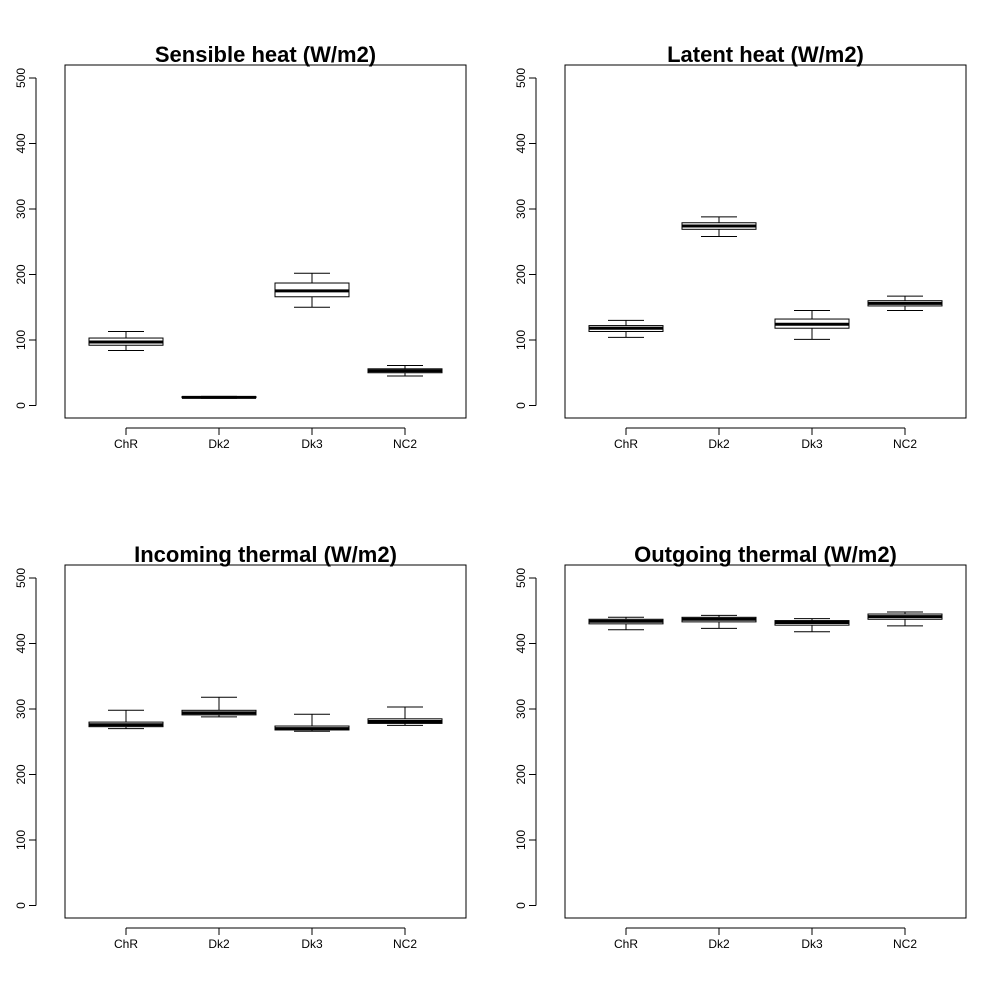 This screenshot has width=1000, height=1000. I want to click on sensible-heat-box-Dk3, so click(312, 290).